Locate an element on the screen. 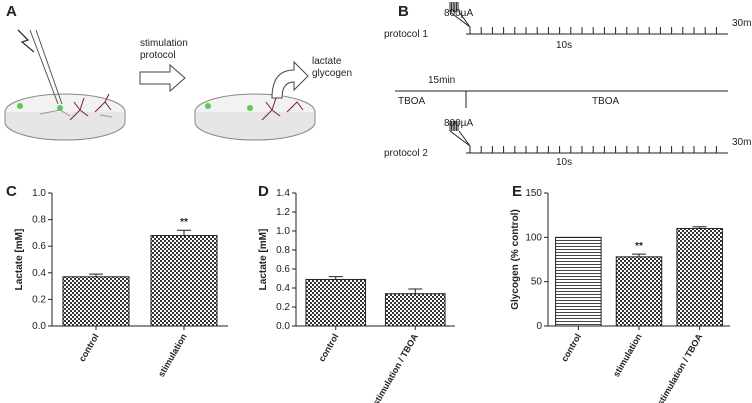  step-text: stimulation is located at coordinates (164, 43).